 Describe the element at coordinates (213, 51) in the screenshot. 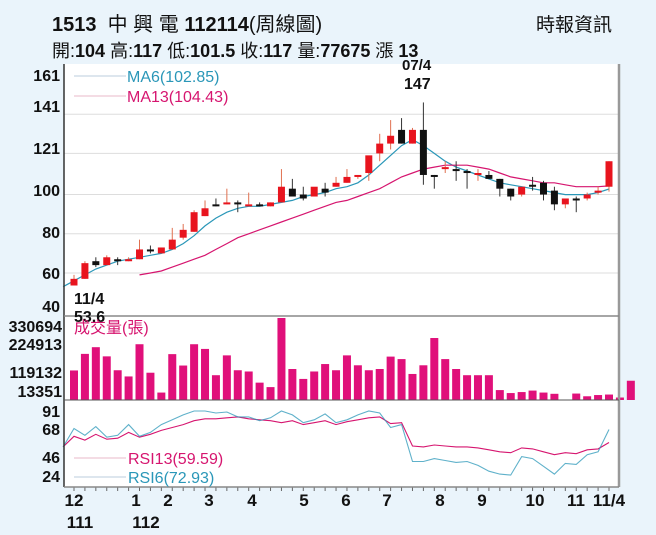

I see `low-value: 101.5` at that location.